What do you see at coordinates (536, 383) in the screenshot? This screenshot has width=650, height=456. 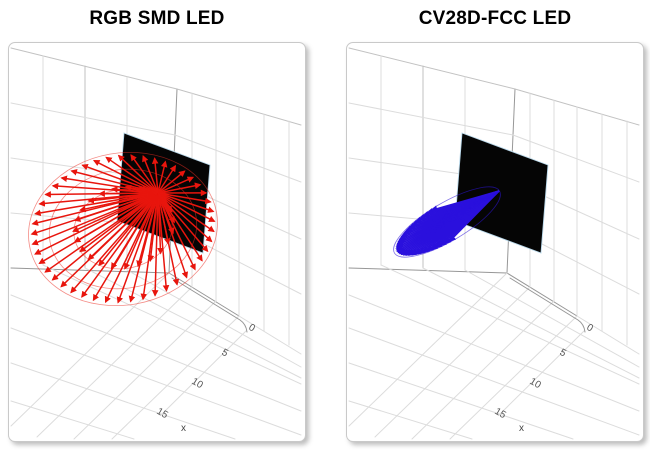 I see `x-tick-label: 10` at bounding box center [536, 383].